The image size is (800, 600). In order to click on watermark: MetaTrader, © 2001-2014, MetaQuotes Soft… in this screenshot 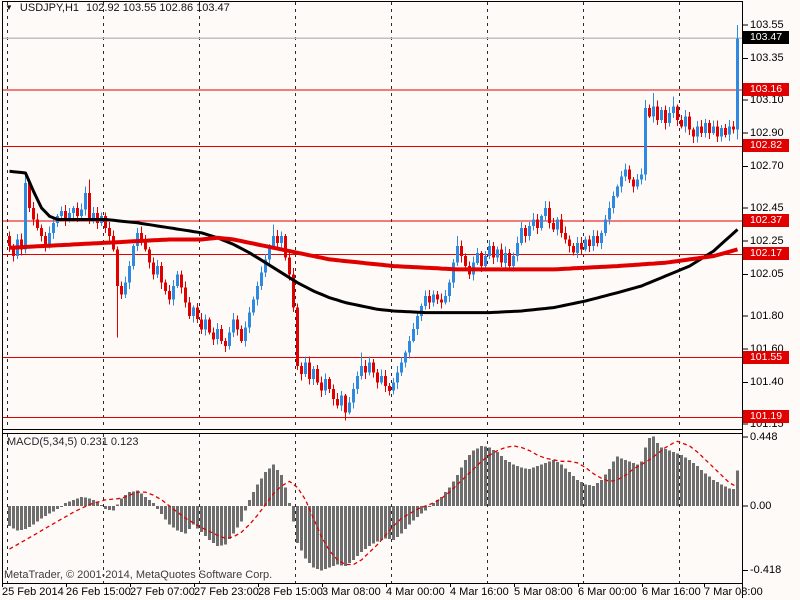, I will do `click(138, 575)`.